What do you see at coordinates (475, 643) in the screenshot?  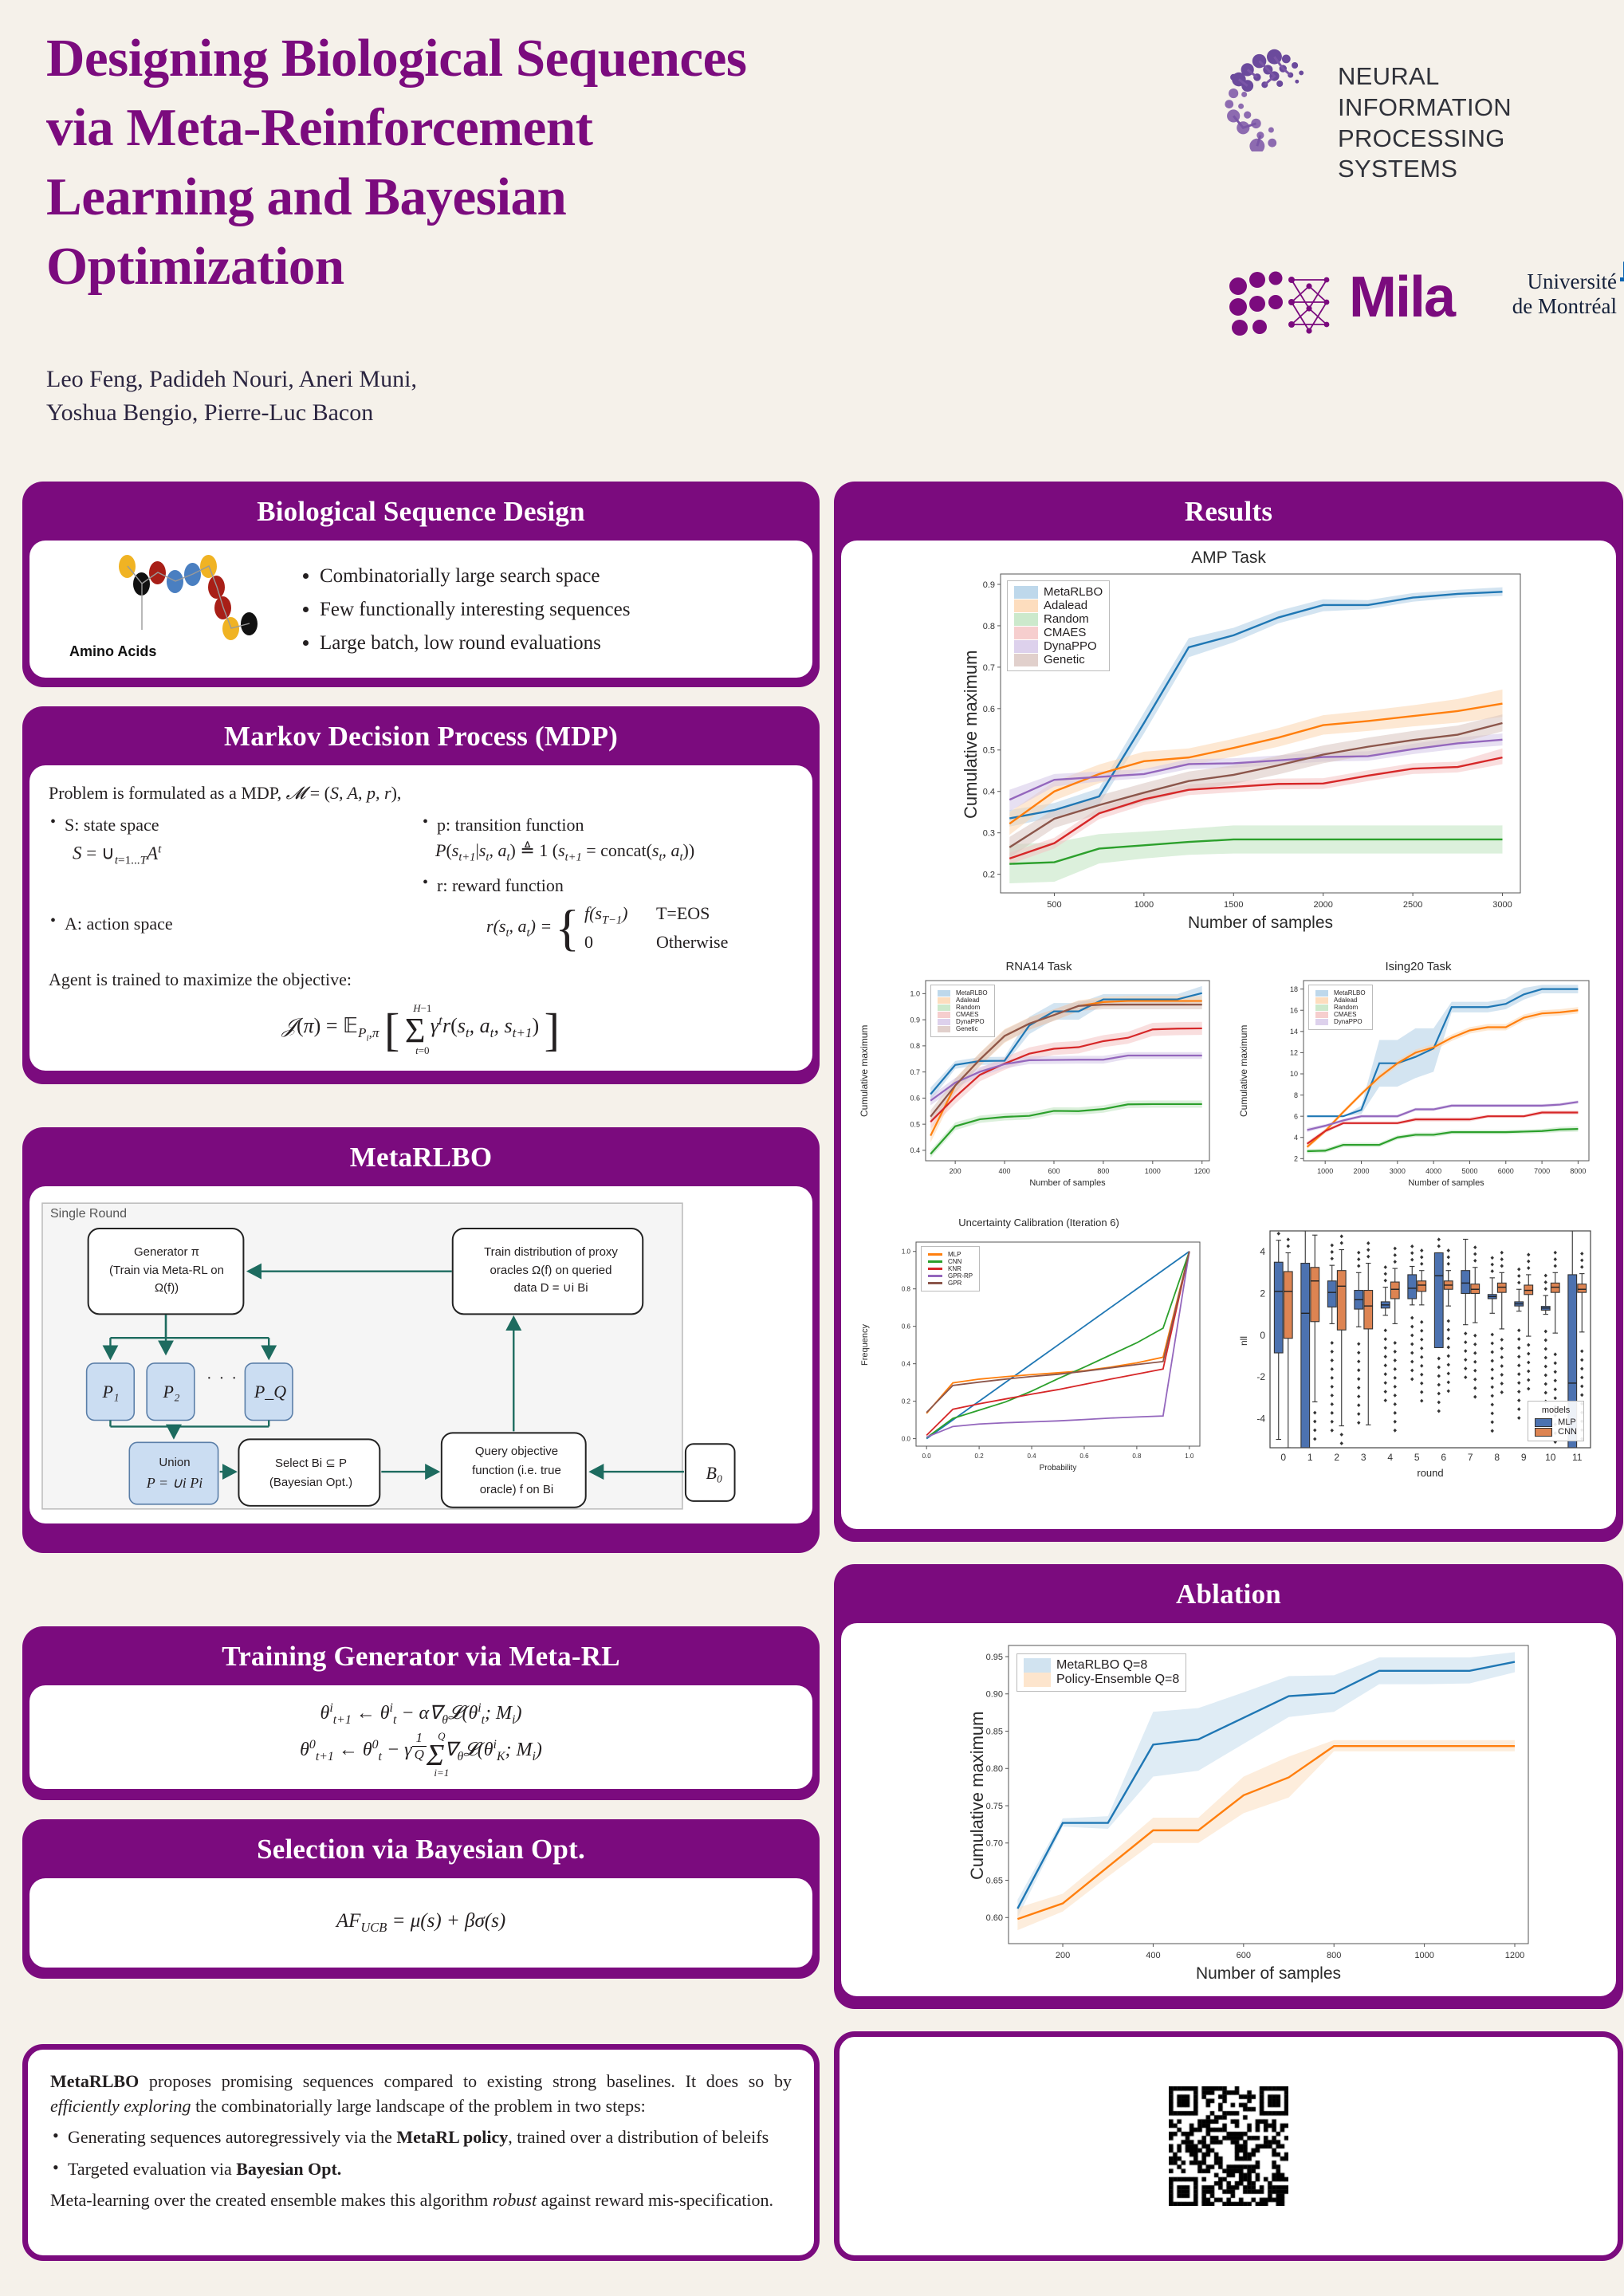 I see `list-item: Large batch, low round evaluations` at bounding box center [475, 643].